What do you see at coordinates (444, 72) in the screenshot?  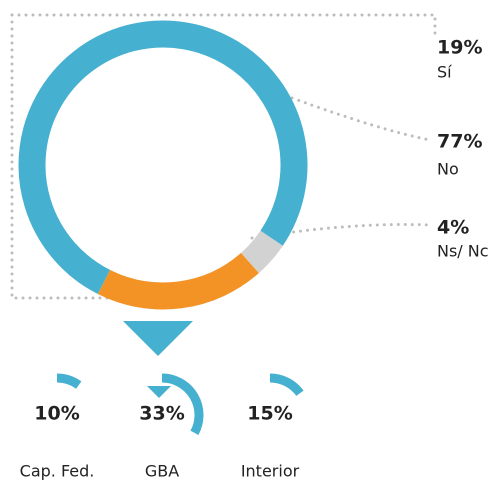 I see `category-label: Sí` at bounding box center [444, 72].